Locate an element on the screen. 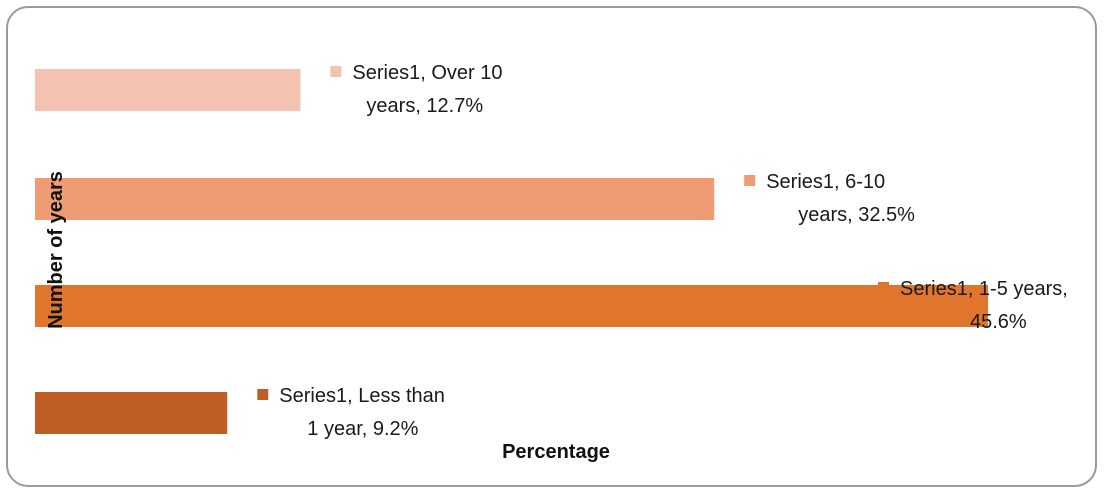 The height and width of the screenshot is (493, 1105). data-label-4-line-1: Series1, Less than is located at coordinates (362, 396).